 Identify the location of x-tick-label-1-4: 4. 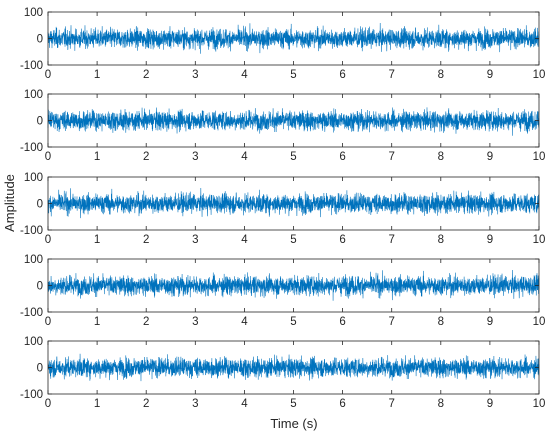
(244, 75).